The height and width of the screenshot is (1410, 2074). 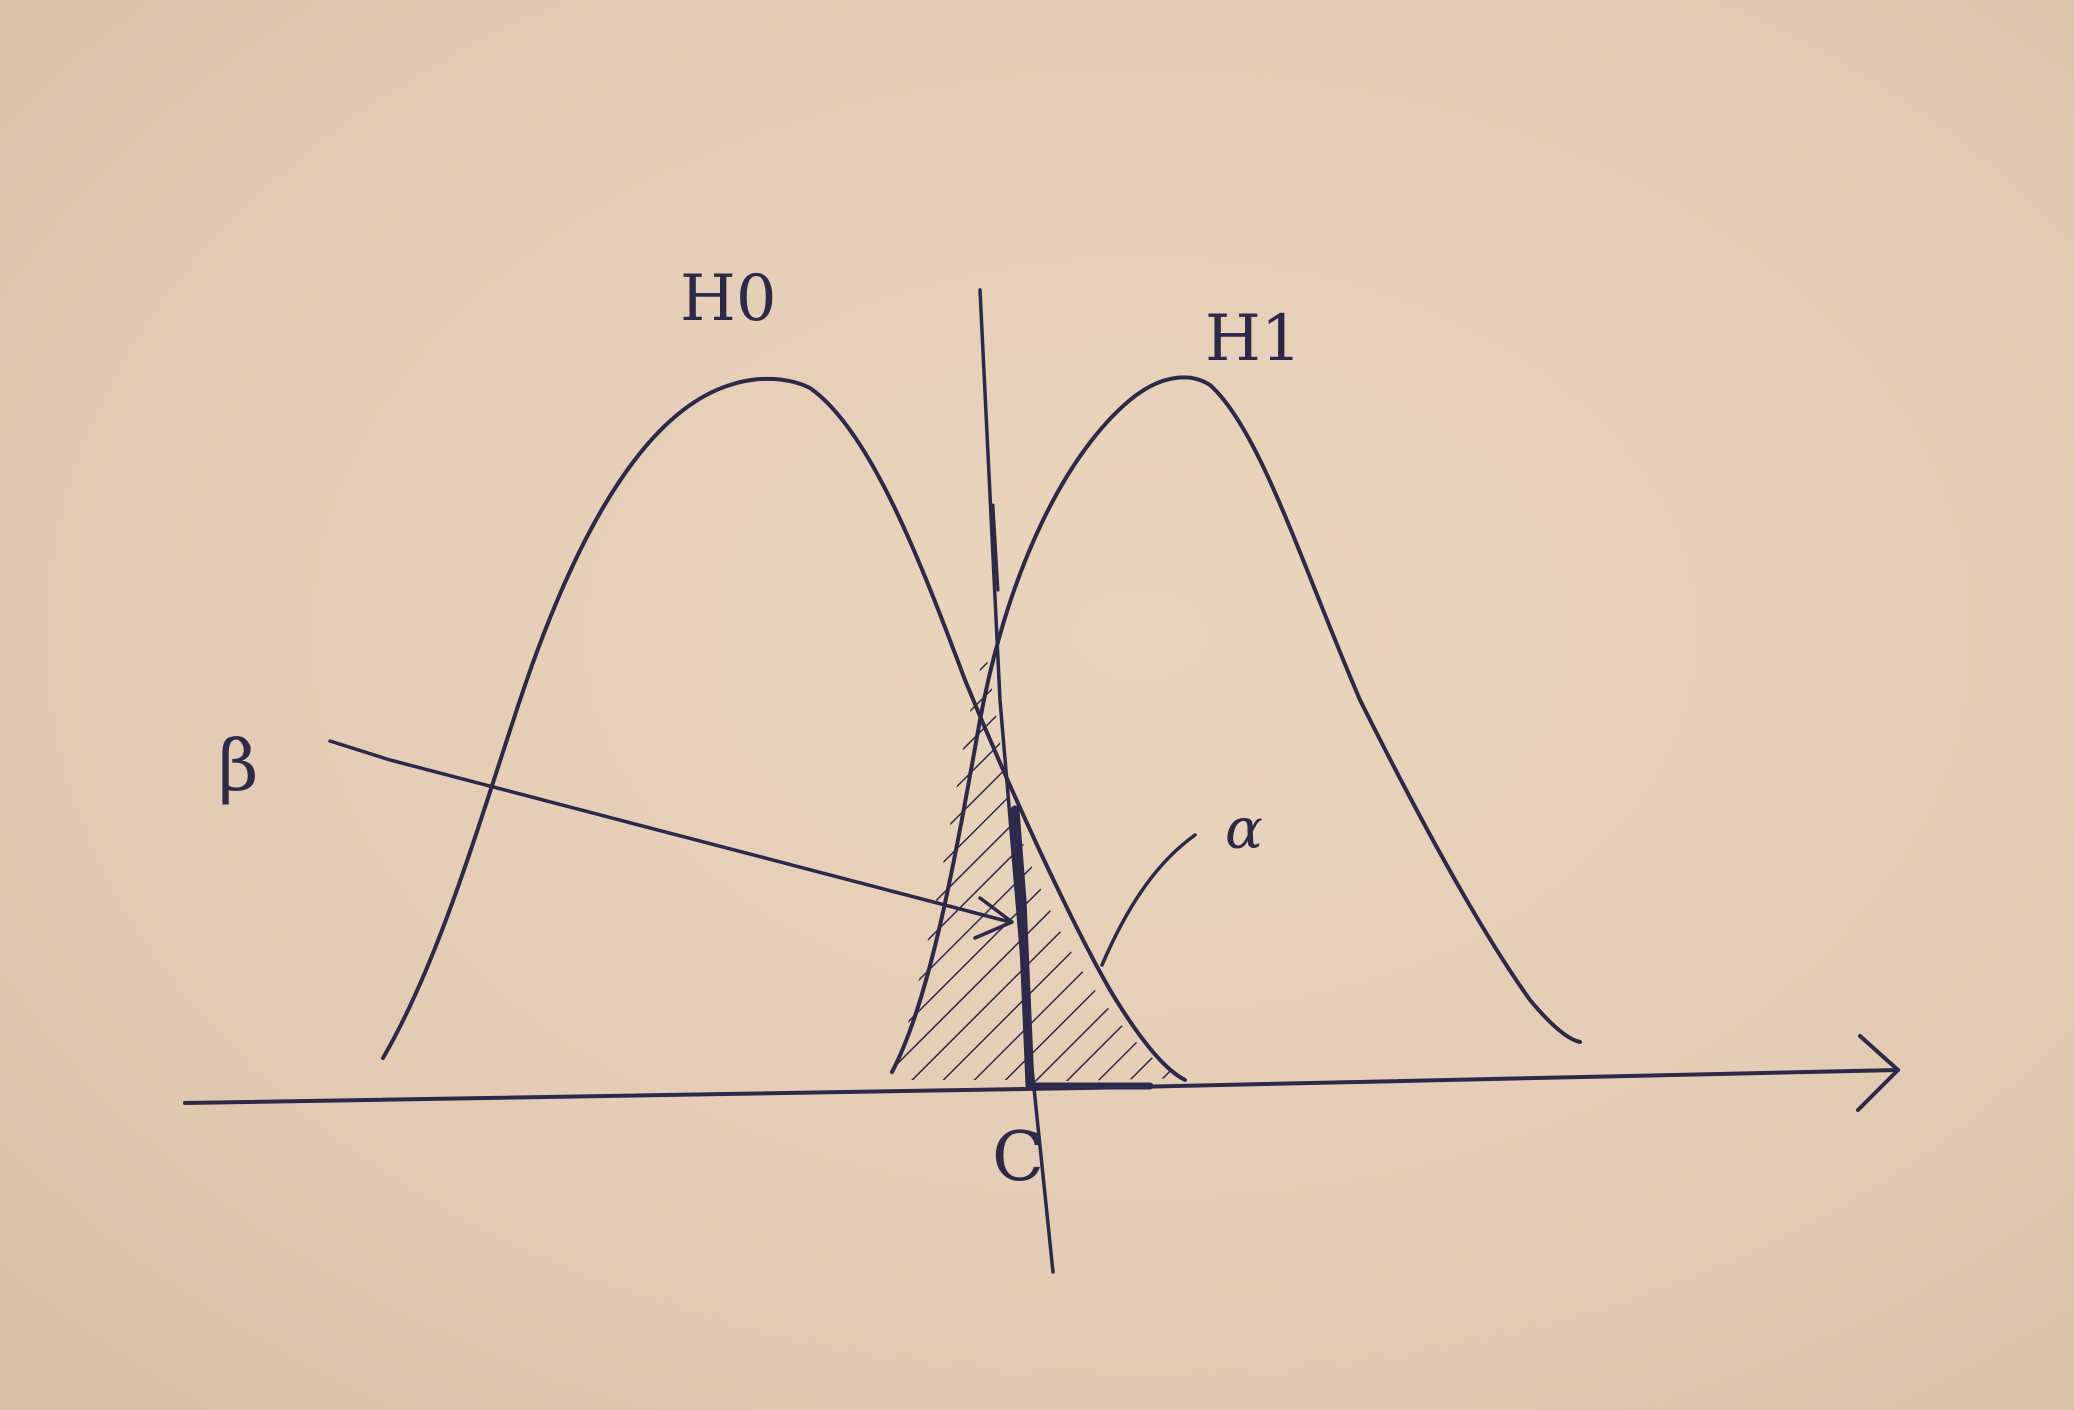 I want to click on critical-line, so click(x=1016, y=781).